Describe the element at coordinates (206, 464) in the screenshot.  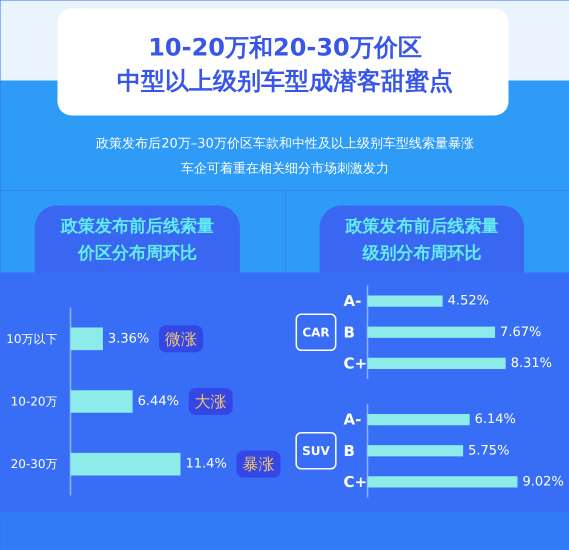
I see `data-label: 11.4%` at that location.